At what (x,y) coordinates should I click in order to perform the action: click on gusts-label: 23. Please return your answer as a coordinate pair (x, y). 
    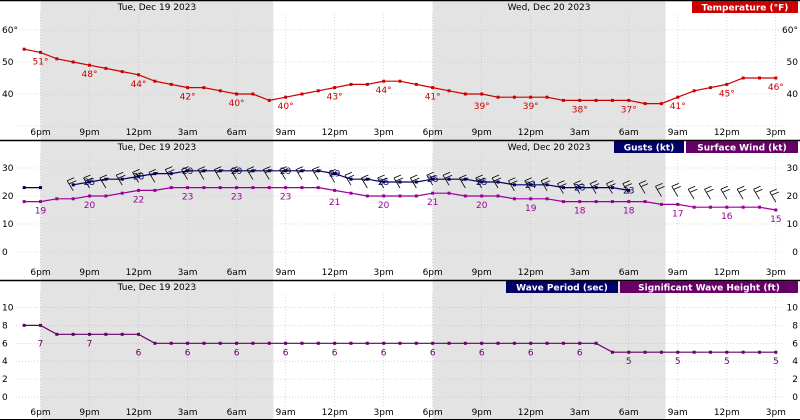
    Looking at the image, I should click on (579, 189).